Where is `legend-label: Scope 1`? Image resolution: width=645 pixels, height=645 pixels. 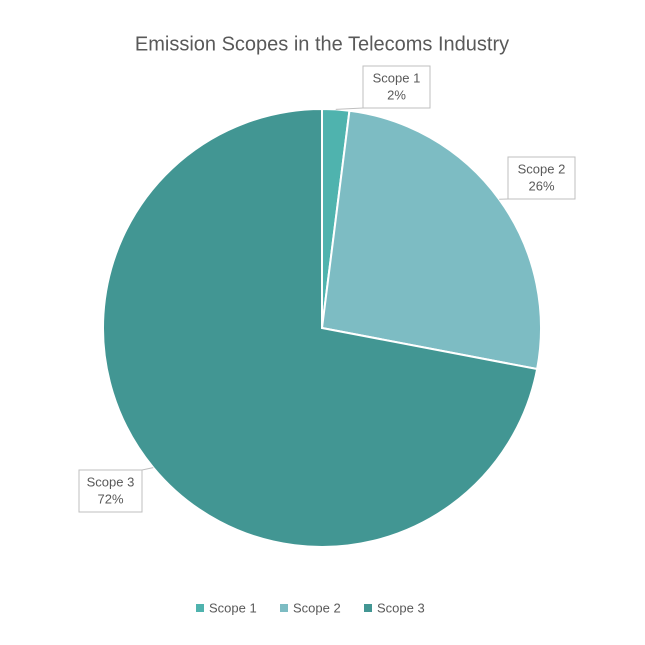
legend-label: Scope 1 is located at coordinates (233, 607).